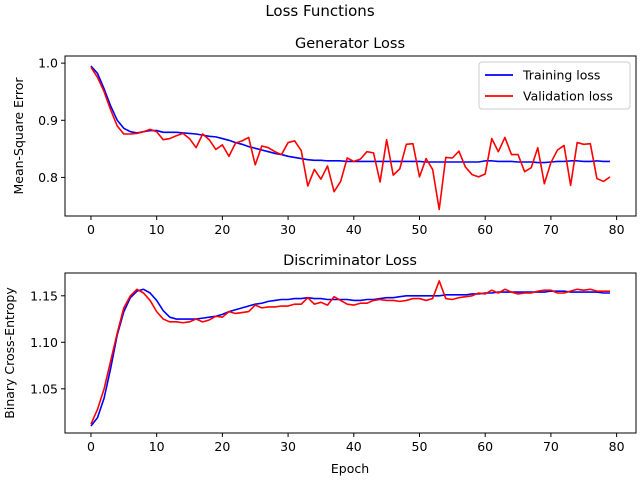 Image resolution: width=640 pixels, height=480 pixels. Describe the element at coordinates (485, 446) in the screenshot. I see `discriminator-xtick-label-60: 60` at that location.